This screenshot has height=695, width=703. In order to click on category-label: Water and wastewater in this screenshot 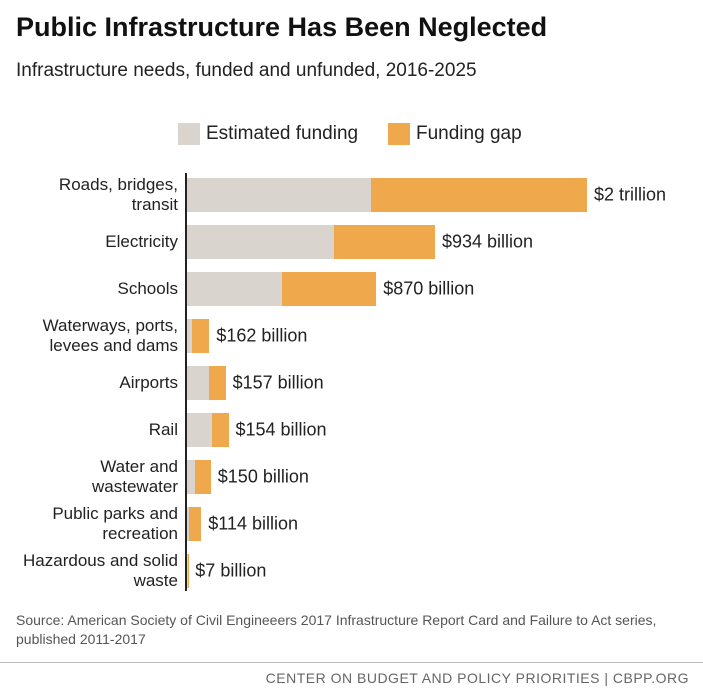, I will do `click(135, 476)`.